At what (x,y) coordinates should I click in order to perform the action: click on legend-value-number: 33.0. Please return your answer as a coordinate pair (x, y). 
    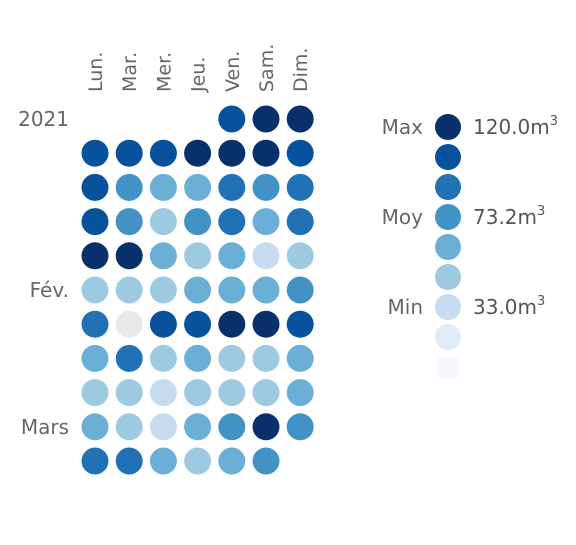
    Looking at the image, I should click on (495, 307).